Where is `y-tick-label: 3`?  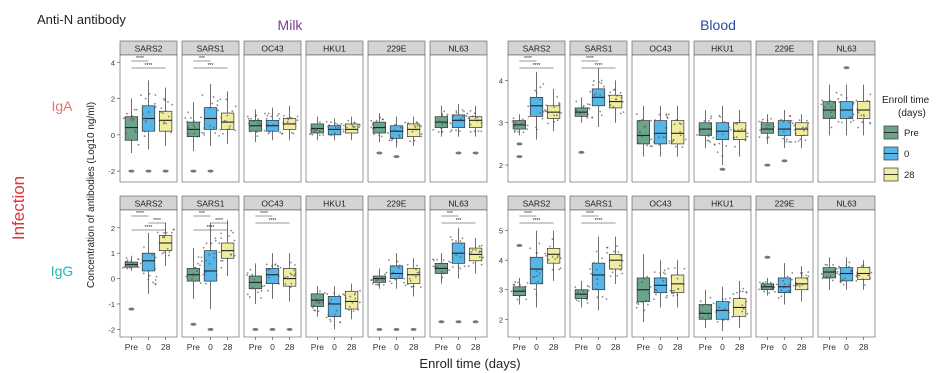 y-tick-label: 3 is located at coordinates (501, 290).